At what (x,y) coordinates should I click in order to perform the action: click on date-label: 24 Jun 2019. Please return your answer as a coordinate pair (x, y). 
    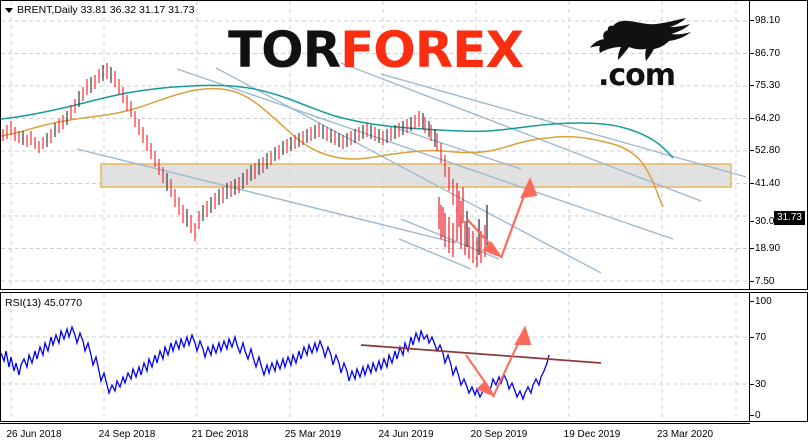
    Looking at the image, I should click on (406, 434).